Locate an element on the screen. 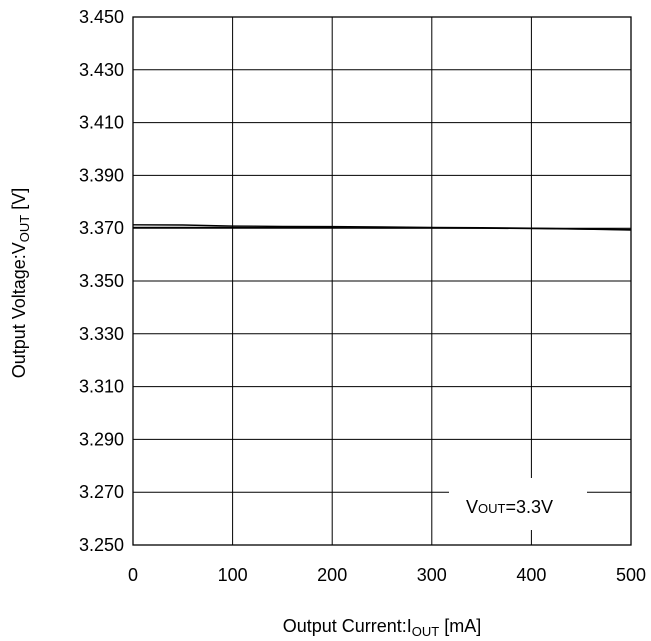 The width and height of the screenshot is (651, 641). y-axis-title-suffix: [V] is located at coordinates (19, 201).